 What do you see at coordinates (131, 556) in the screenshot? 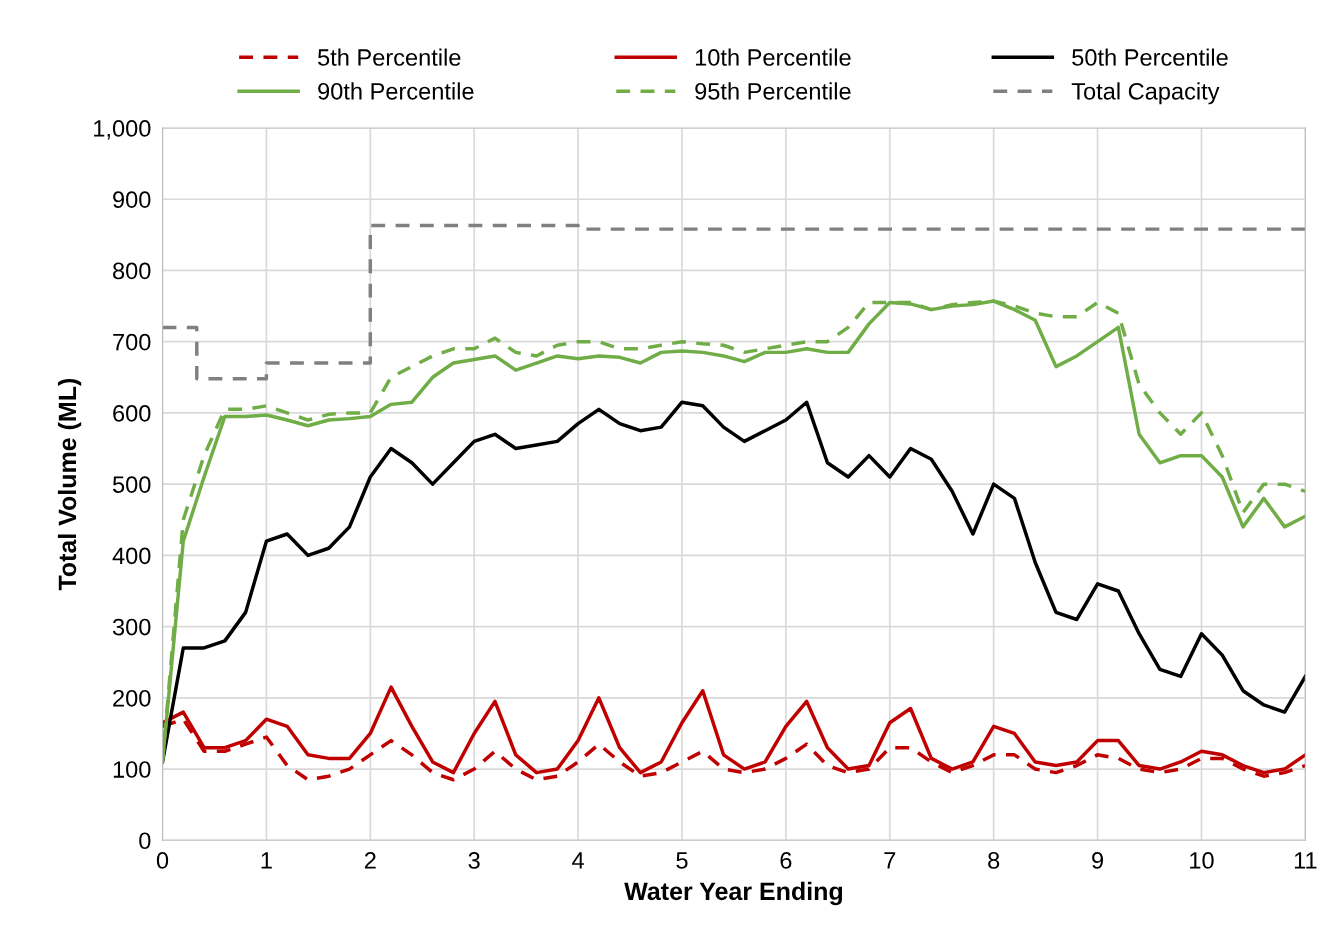
I see `y-tick-label: 400` at bounding box center [131, 556].